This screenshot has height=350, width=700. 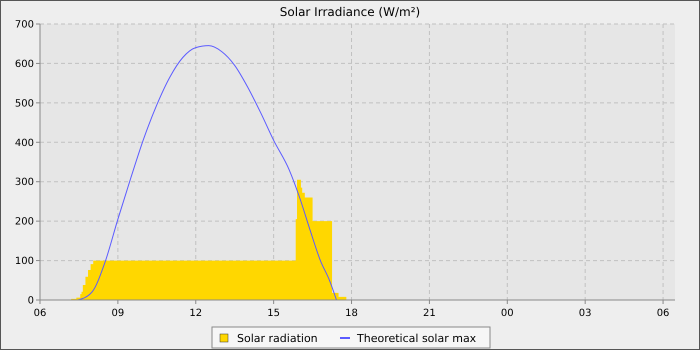 What do you see at coordinates (24, 182) in the screenshot?
I see `y-tick-label: 300` at bounding box center [24, 182].